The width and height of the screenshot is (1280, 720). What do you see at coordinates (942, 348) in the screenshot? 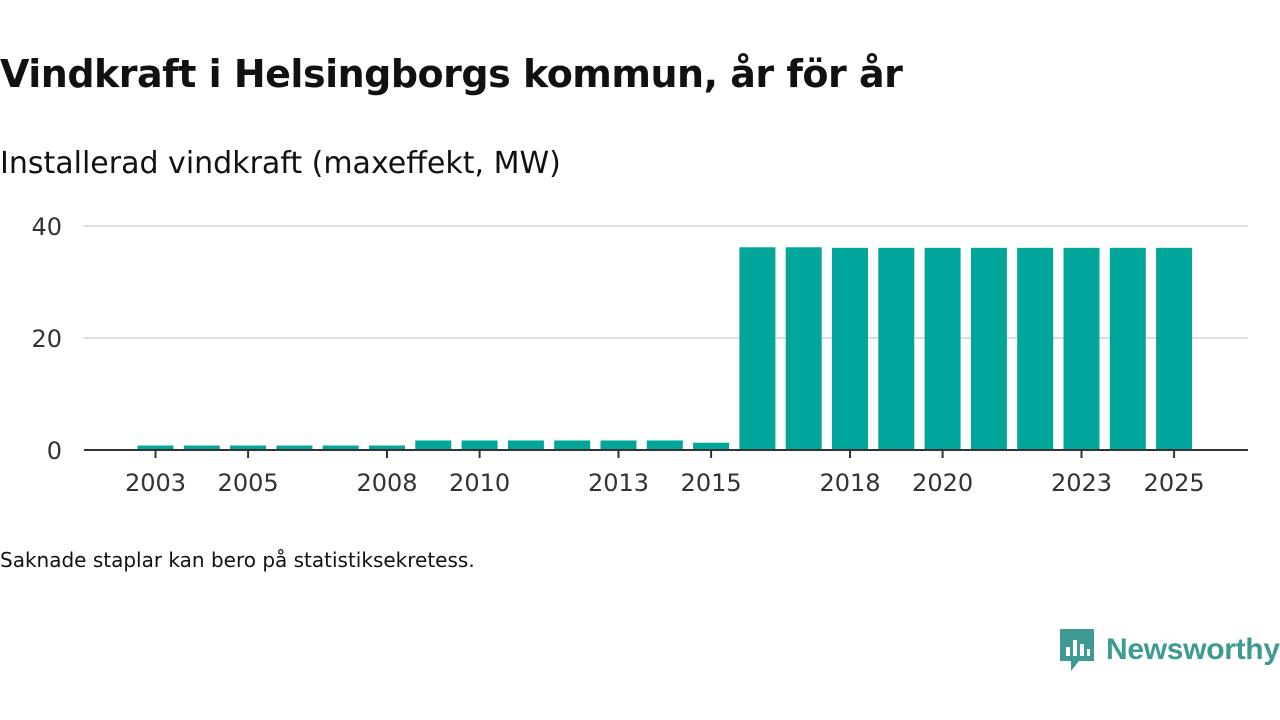
I see `bar-2020` at bounding box center [942, 348].